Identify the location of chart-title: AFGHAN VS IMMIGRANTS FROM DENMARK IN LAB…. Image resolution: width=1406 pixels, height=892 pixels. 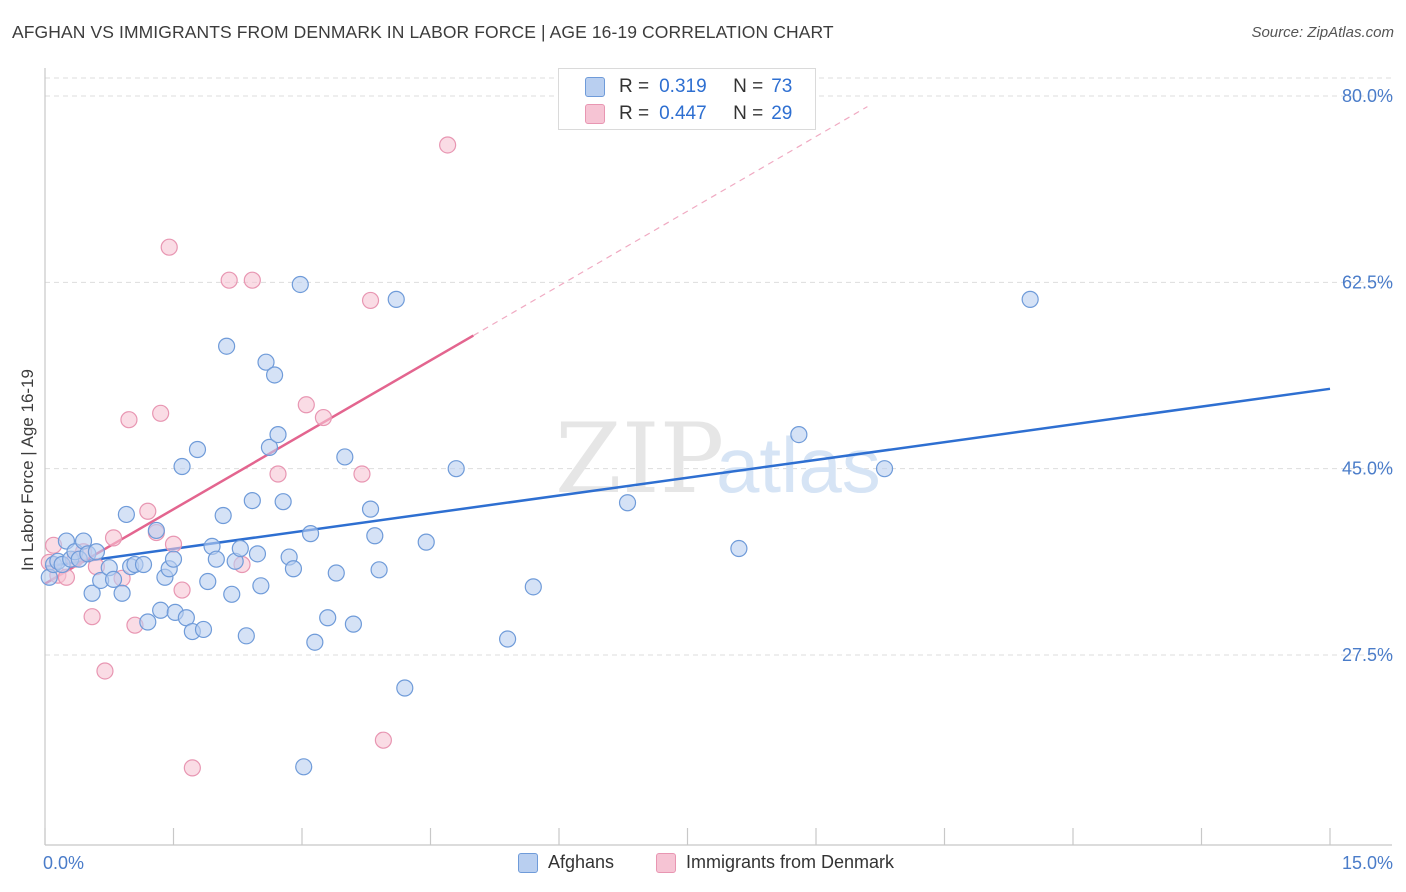
(423, 32).